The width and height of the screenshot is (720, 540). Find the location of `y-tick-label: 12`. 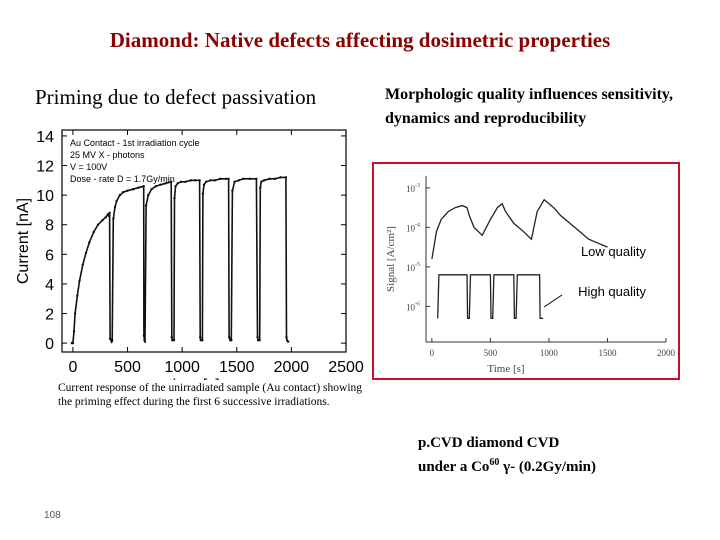

y-tick-label: 12 is located at coordinates (45, 167).